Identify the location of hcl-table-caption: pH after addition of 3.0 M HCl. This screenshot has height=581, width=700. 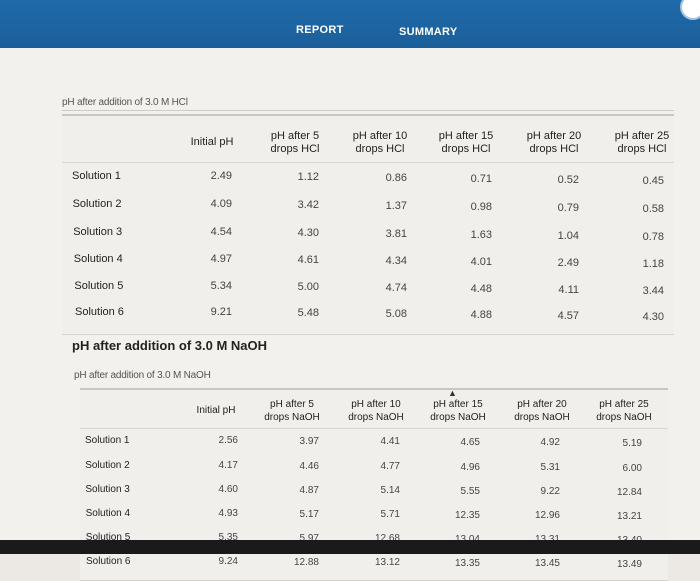
(125, 102).